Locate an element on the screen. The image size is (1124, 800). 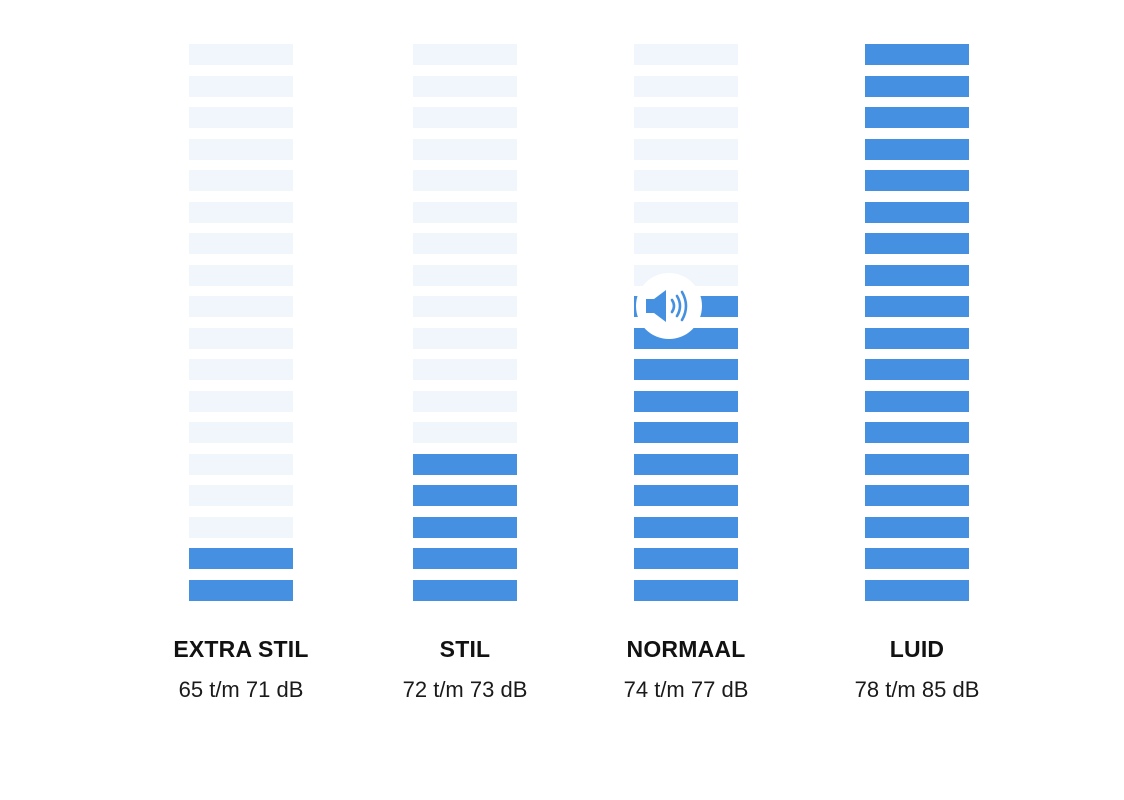
level-title: STIL is located at coordinates (465, 649).